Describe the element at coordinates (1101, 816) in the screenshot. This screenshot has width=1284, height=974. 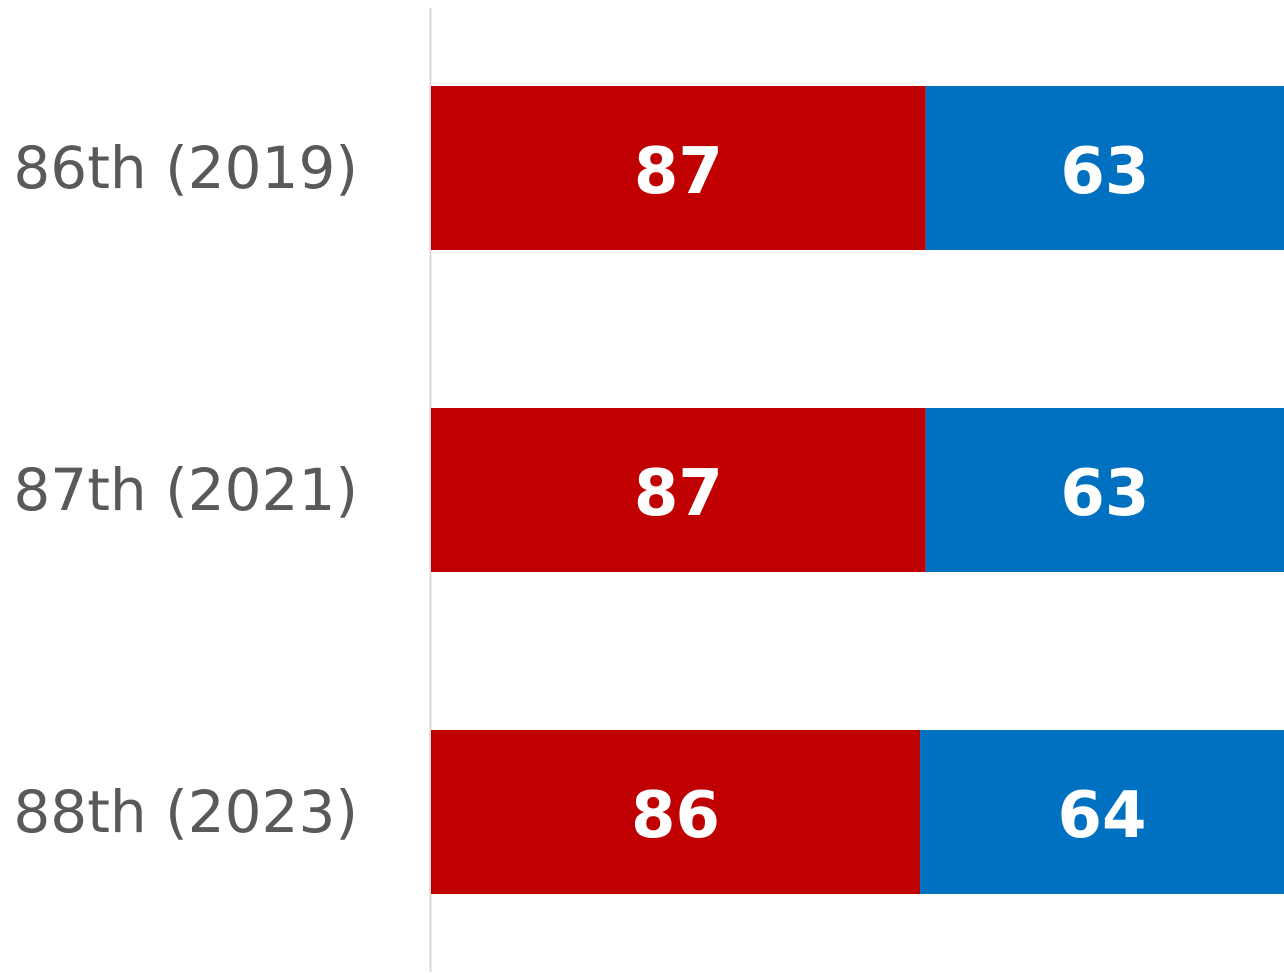
I see `value-label: 64` at that location.